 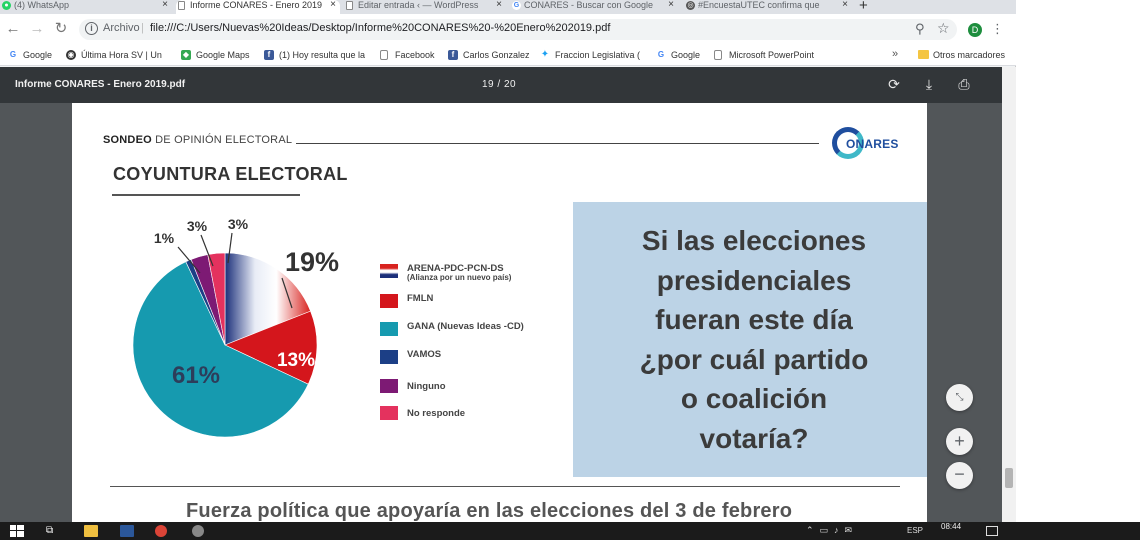 What do you see at coordinates (37, 28) in the screenshot?
I see `forward-icon: →` at bounding box center [37, 28].